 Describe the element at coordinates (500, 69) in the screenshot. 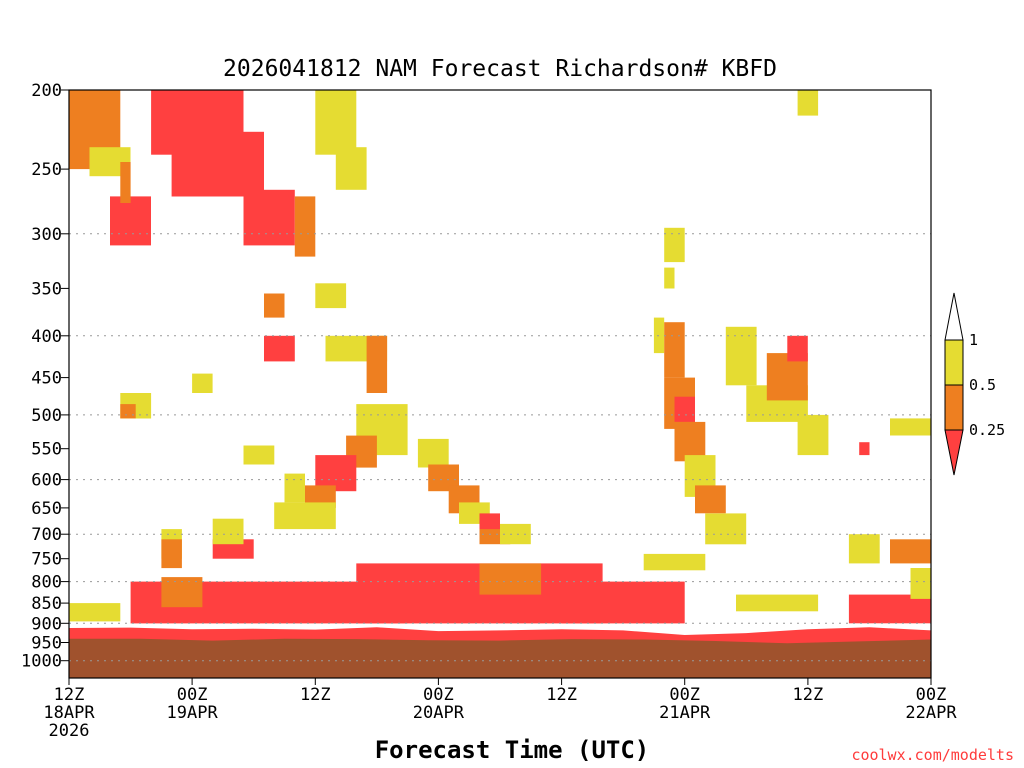

I see `chart-title: 2026041812 NAM Forecast Richardson# KBFD` at that location.